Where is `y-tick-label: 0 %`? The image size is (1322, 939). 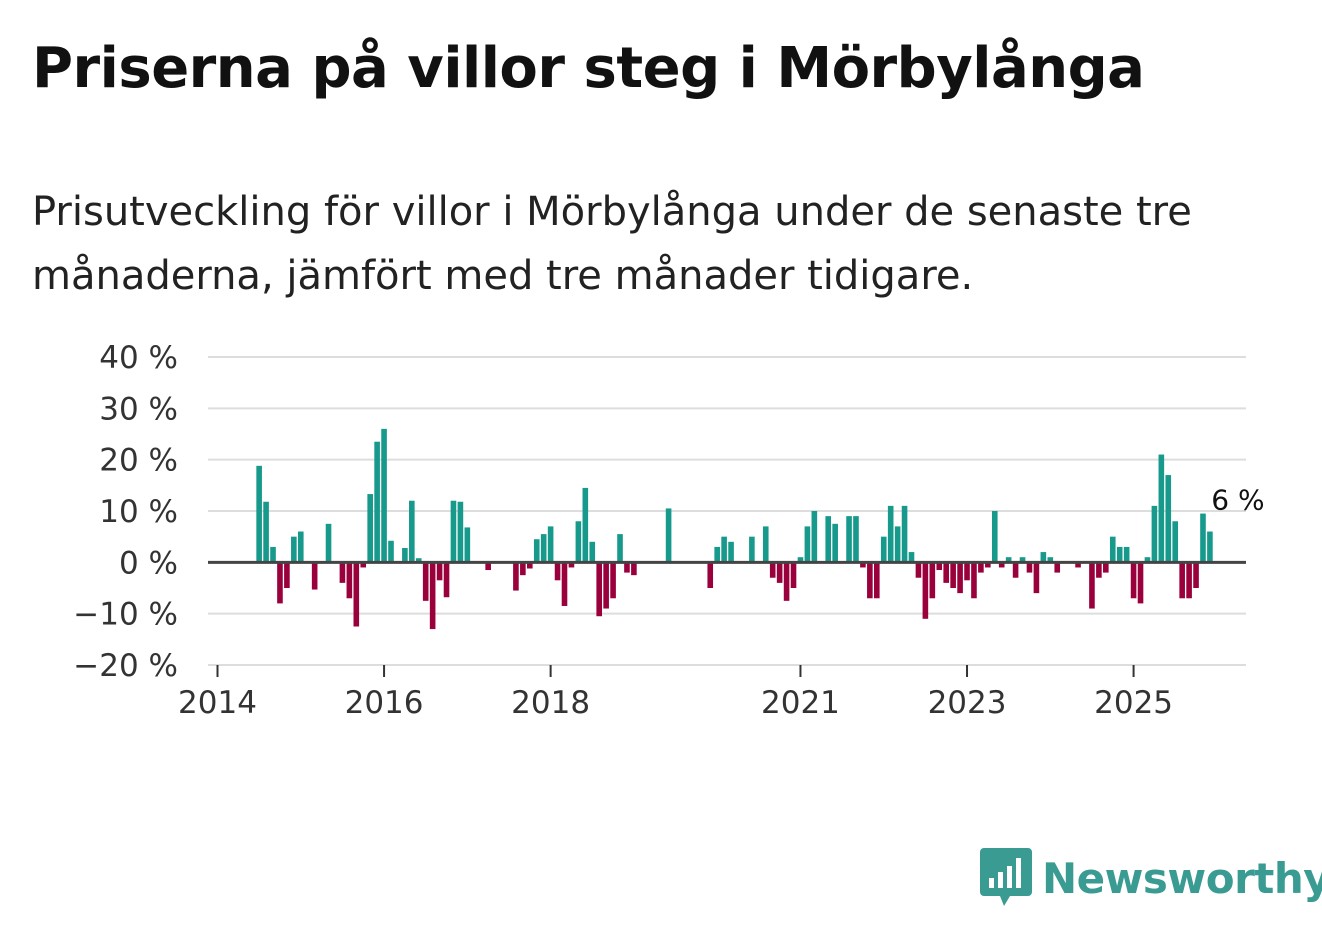
y-tick-label: 0 % is located at coordinates (148, 563).